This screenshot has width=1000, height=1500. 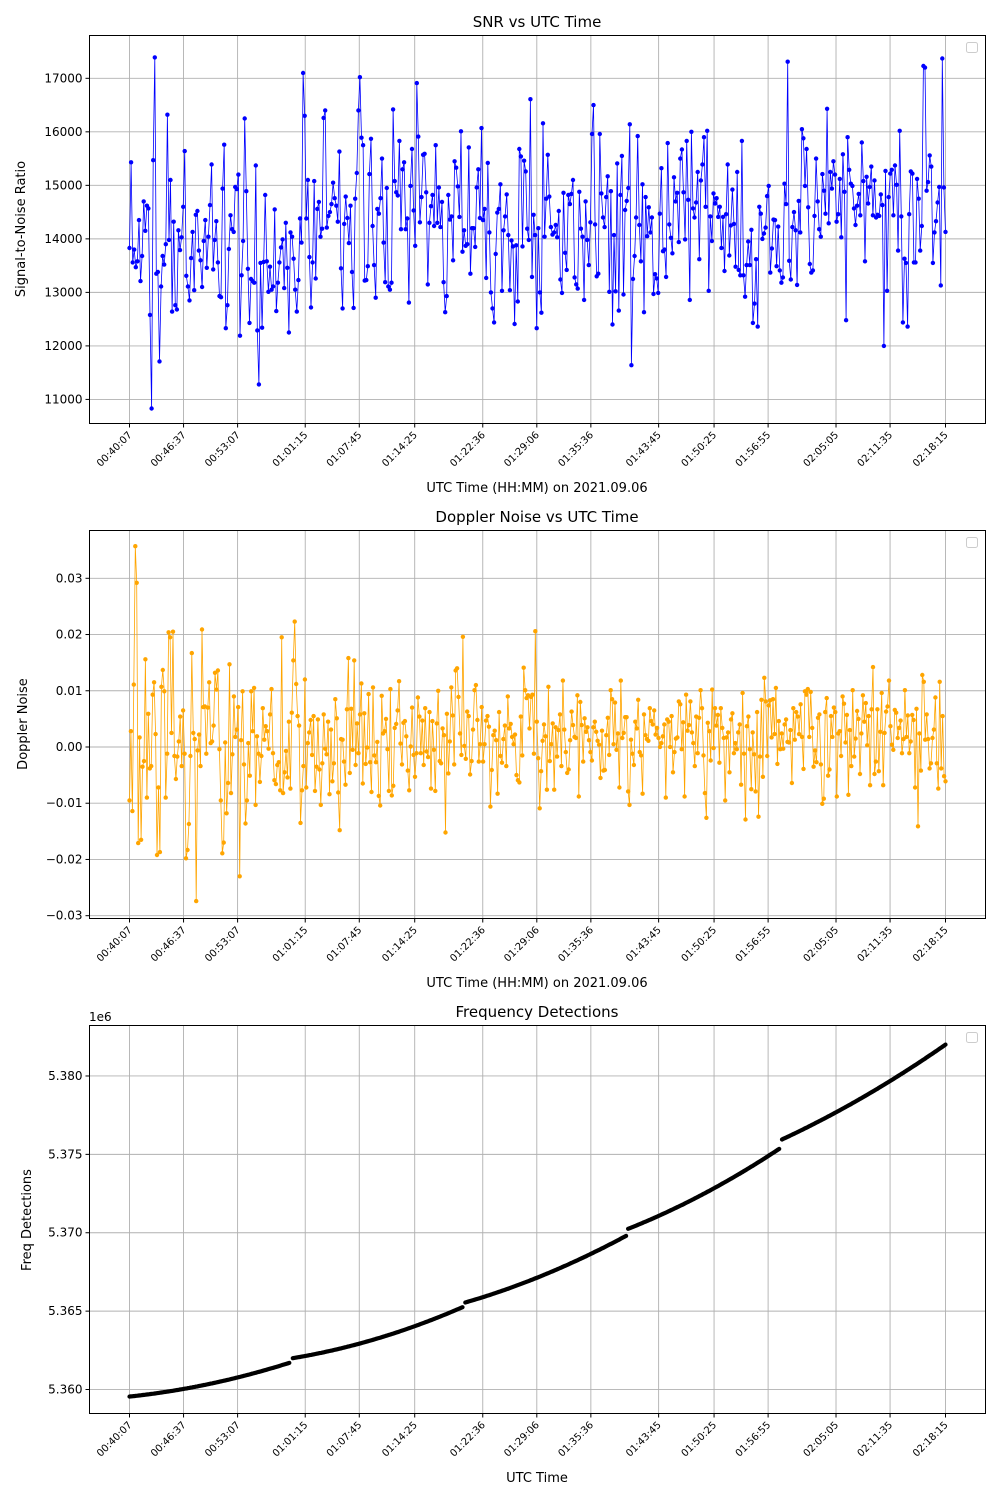 What do you see at coordinates (377, 1333) in the screenshot?
I see `frequency-detection-segment` at bounding box center [377, 1333].